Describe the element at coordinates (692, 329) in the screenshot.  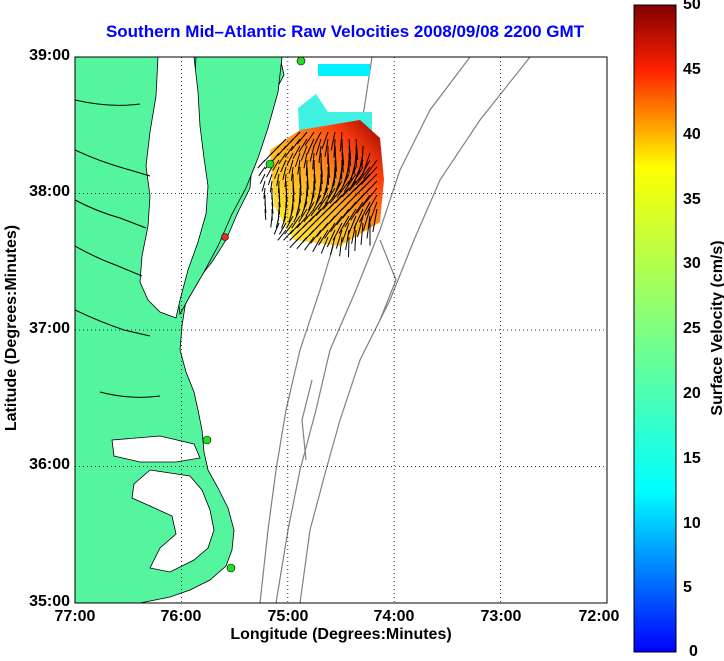
I see `colorbar-tick-label: 25` at that location.